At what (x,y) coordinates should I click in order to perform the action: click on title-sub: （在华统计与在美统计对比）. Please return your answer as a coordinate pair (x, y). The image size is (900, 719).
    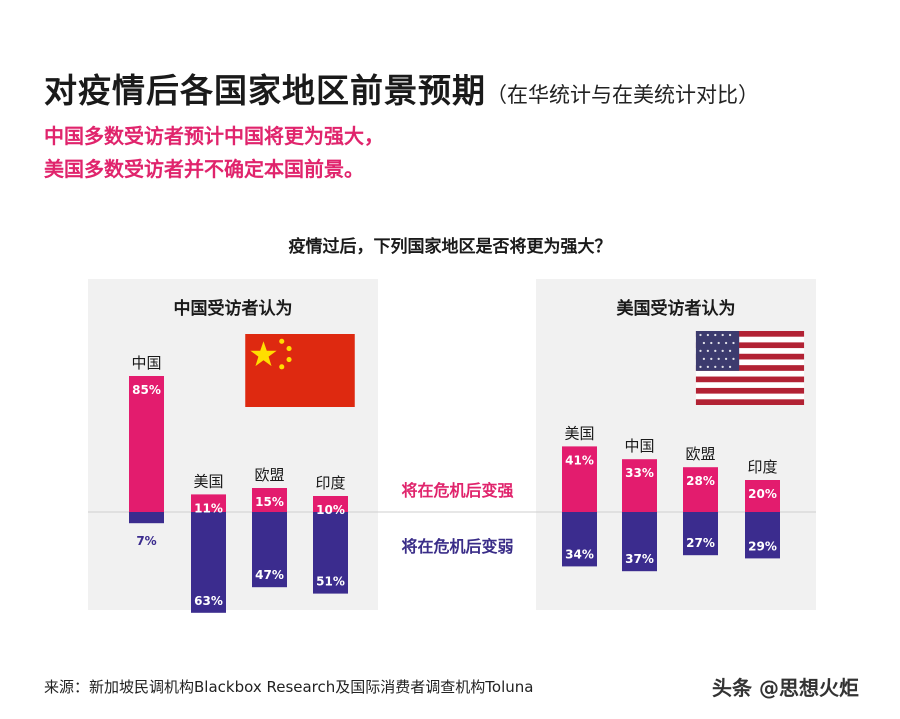
    Looking at the image, I should click on (622, 95).